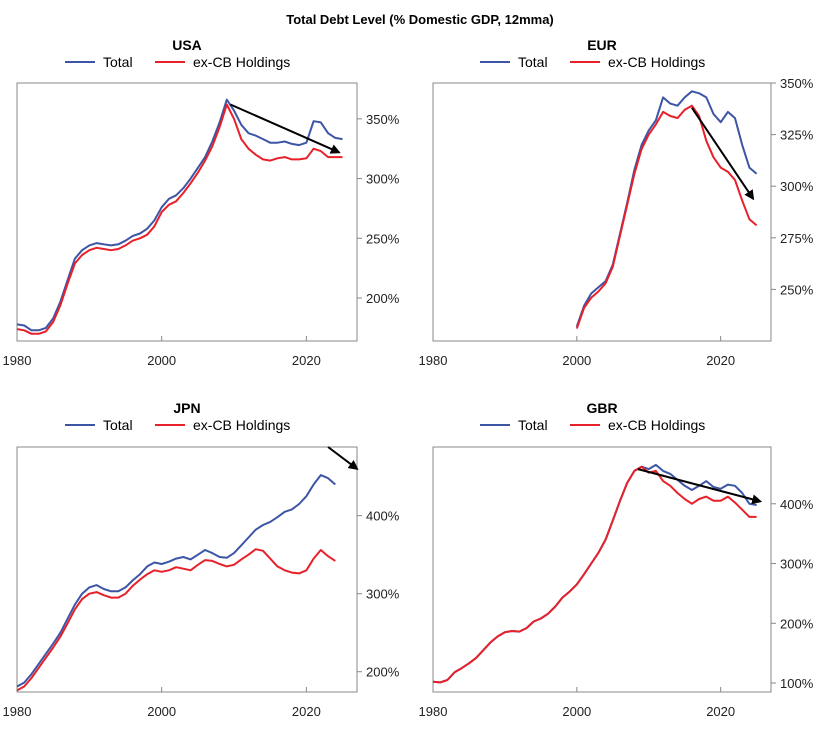 The image size is (840, 745). Describe the element at coordinates (17, 360) in the screenshot. I see `x-tick-label-usa: 1980` at that location.